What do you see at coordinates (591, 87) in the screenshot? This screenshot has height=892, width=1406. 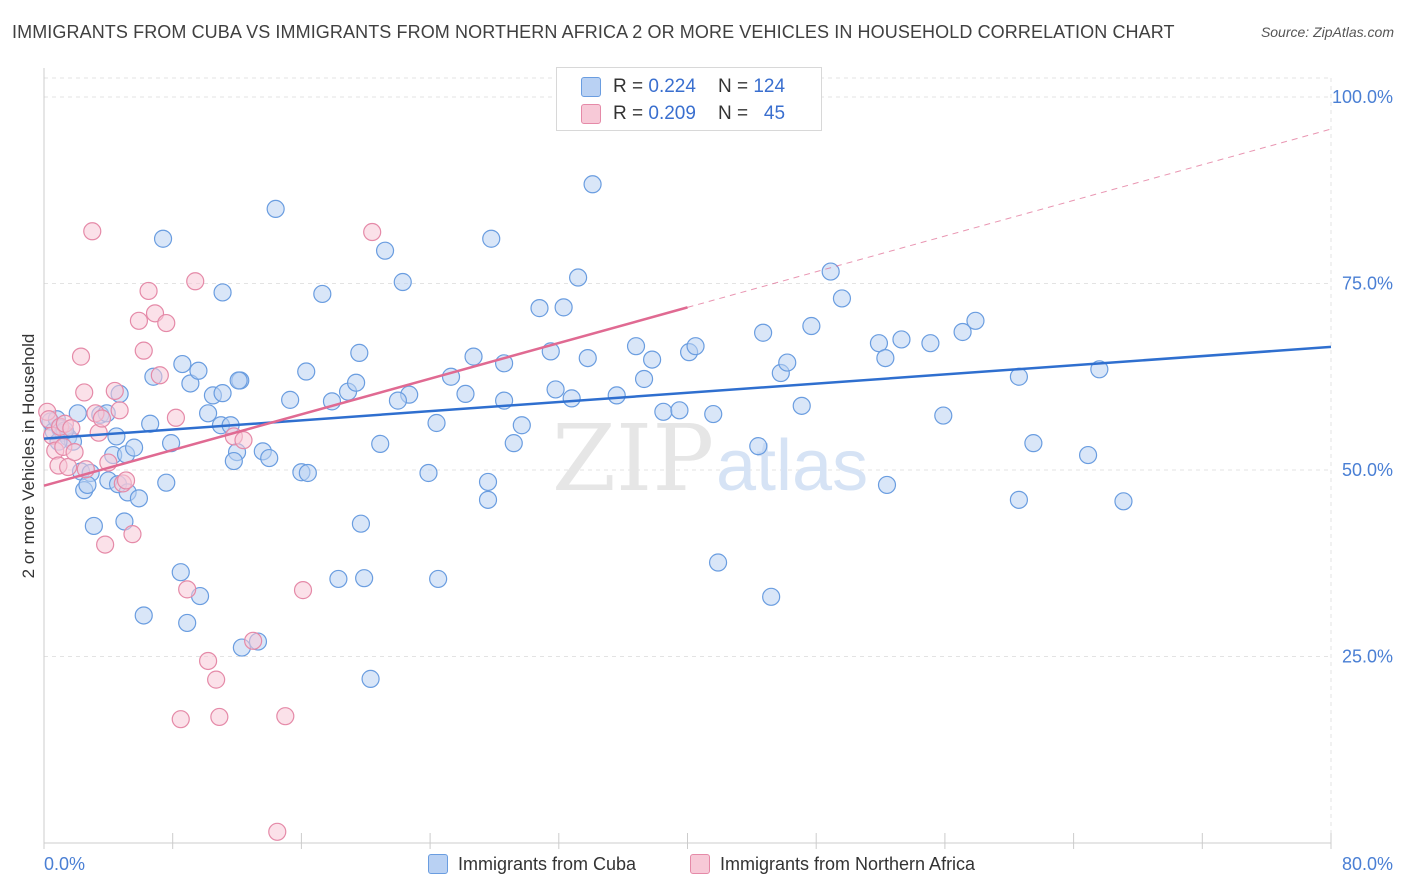 I see `legend-swatch-cuba` at bounding box center [591, 87].